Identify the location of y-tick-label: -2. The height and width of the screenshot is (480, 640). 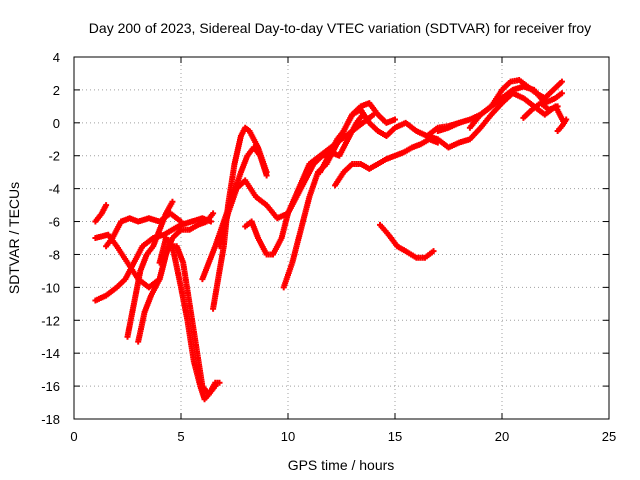
(54, 156).